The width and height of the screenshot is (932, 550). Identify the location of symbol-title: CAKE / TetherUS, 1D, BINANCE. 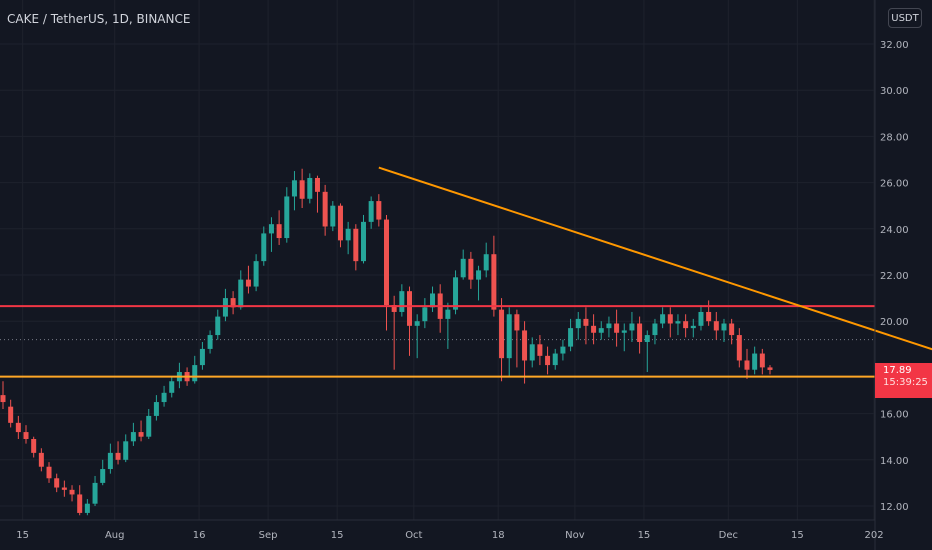
(99, 19).